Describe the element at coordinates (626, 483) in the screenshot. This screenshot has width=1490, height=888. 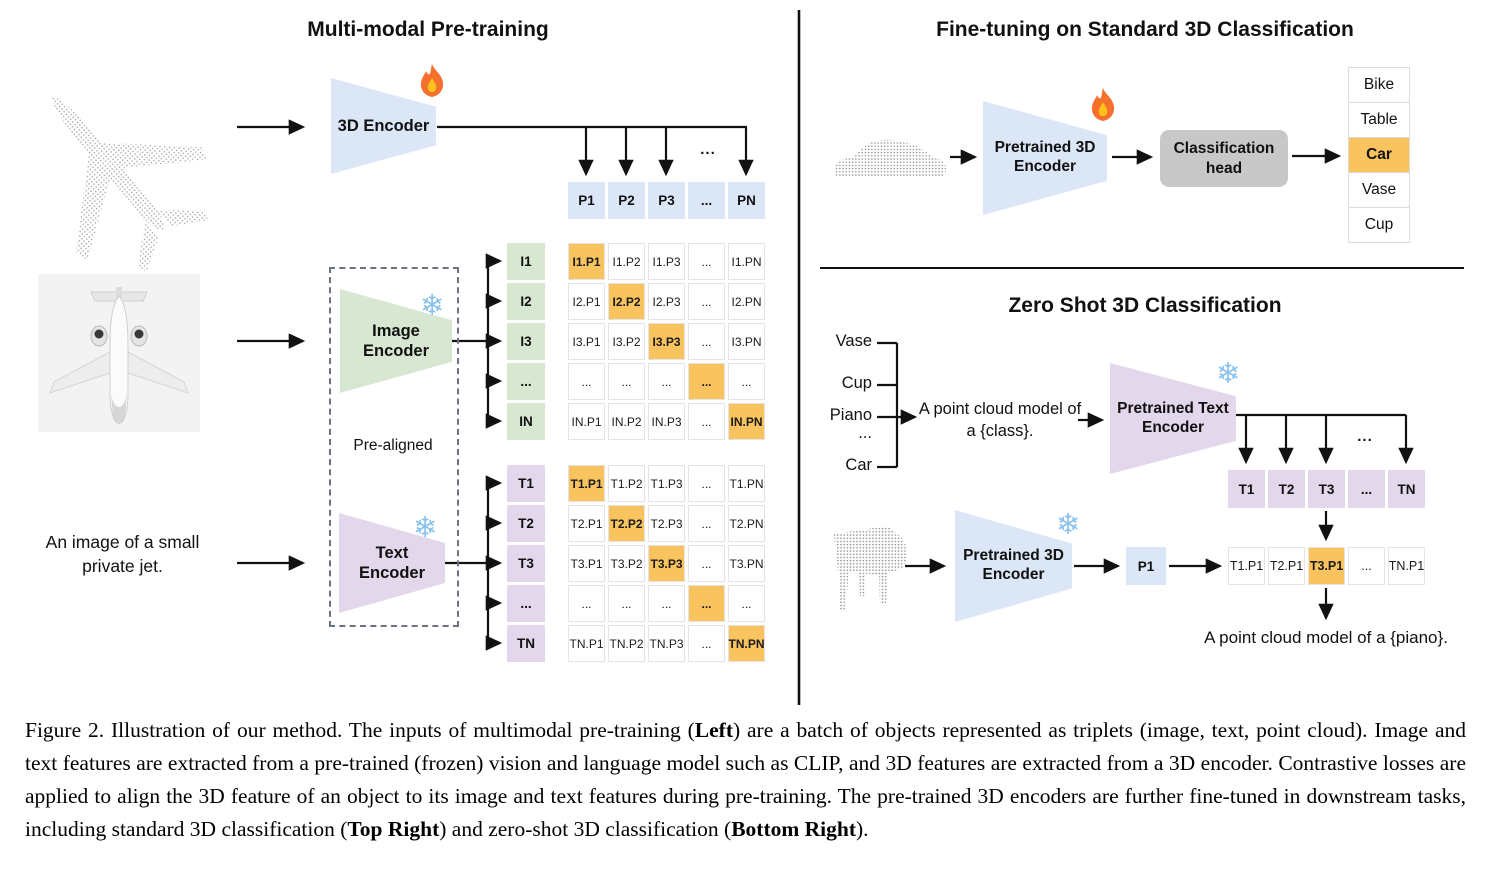
I see `matrix-cell: T1.P2` at that location.